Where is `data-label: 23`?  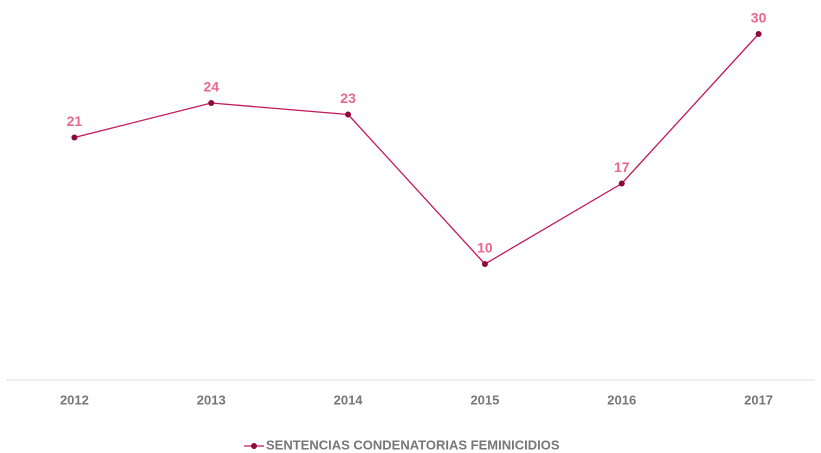
data-label: 23 is located at coordinates (348, 98).